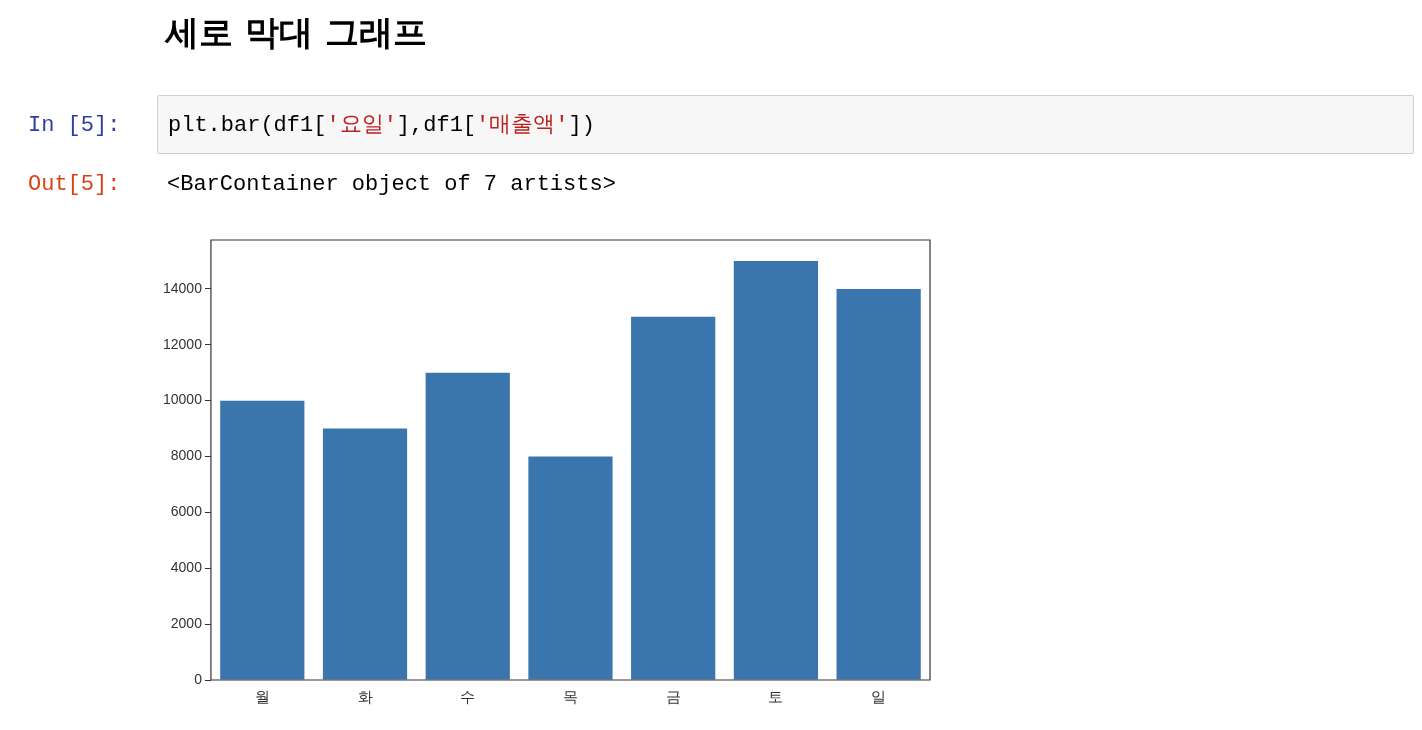 The width and height of the screenshot is (1422, 730). I want to click on y-tick-label: 2000, so click(186, 622).